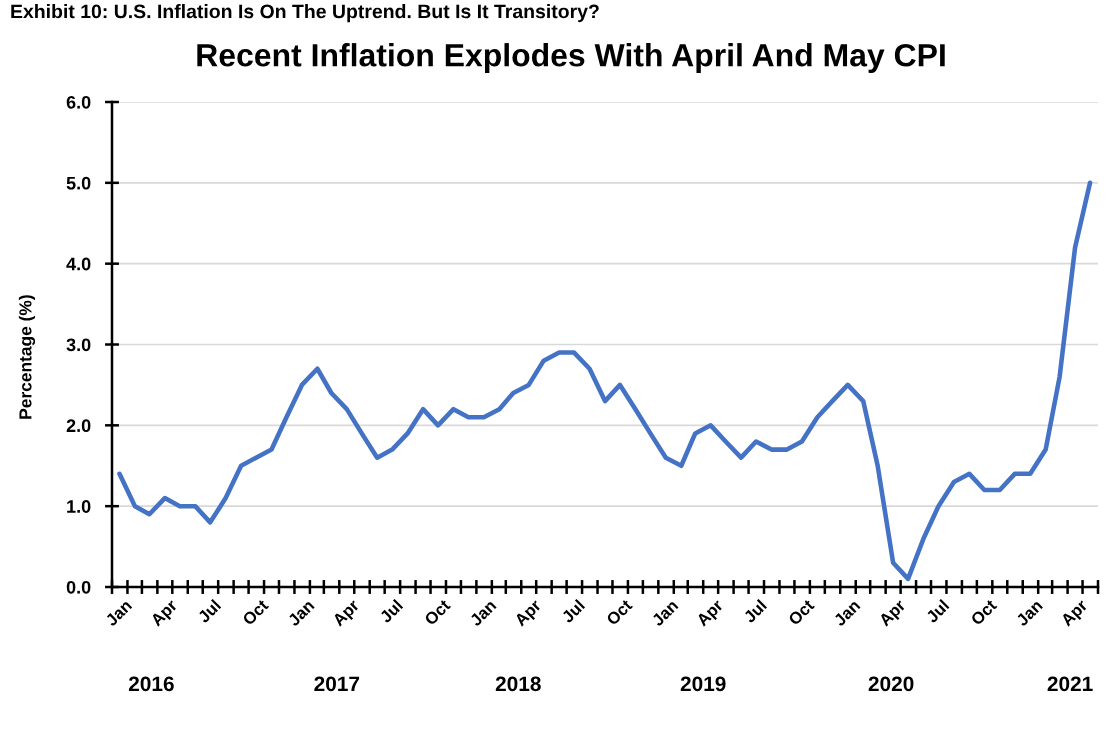 The height and width of the screenshot is (742, 1120). What do you see at coordinates (151, 684) in the screenshot?
I see `x2-tick-label: 2016` at bounding box center [151, 684].